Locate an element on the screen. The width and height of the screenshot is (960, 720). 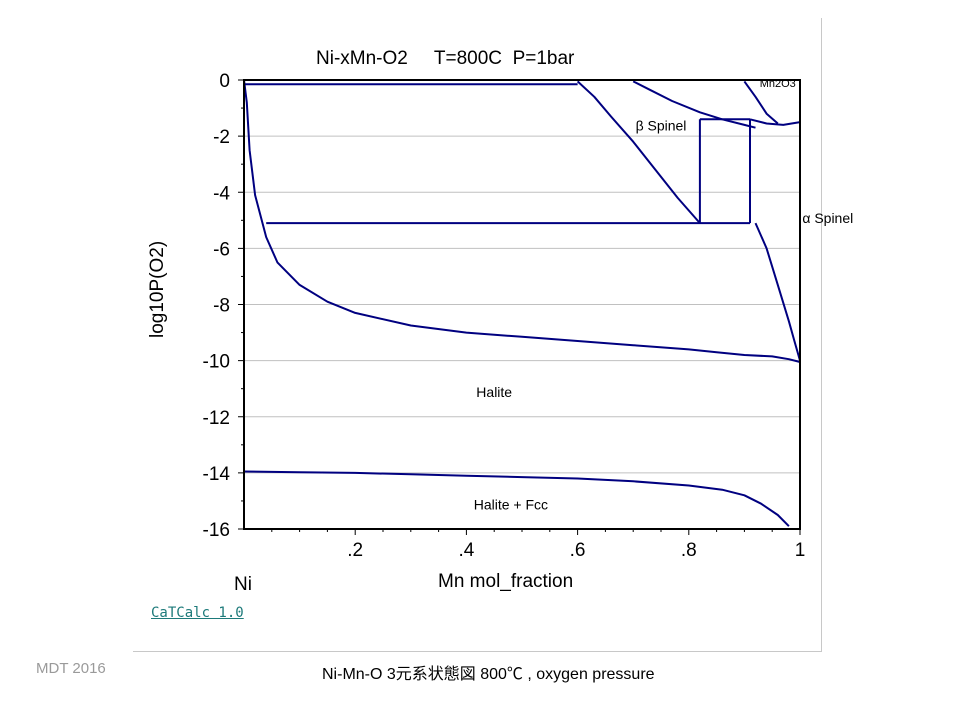
x-tick-label: .8 is located at coordinates (689, 550).